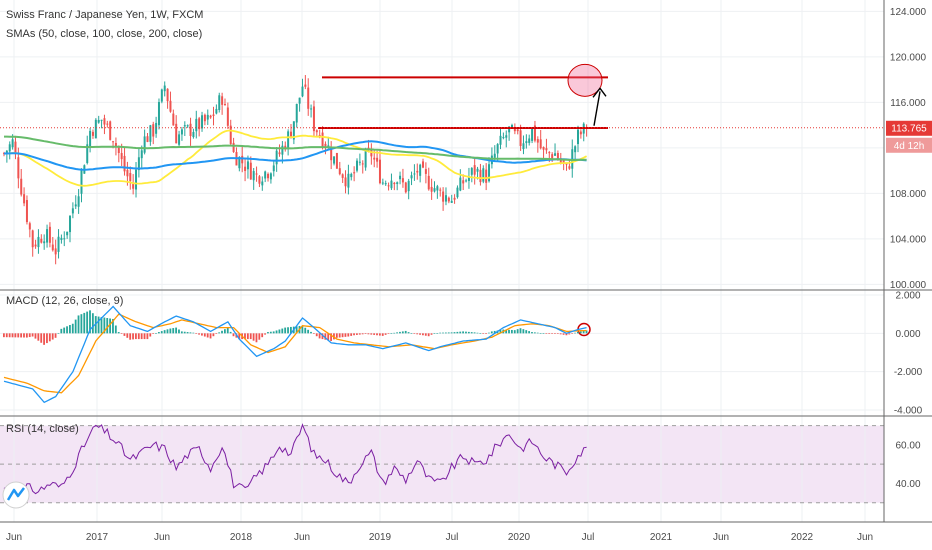 Image resolution: width=932 pixels, height=550 pixels. Describe the element at coordinates (908, 411) in the screenshot. I see `macd-tick-label: -4.000` at that location.